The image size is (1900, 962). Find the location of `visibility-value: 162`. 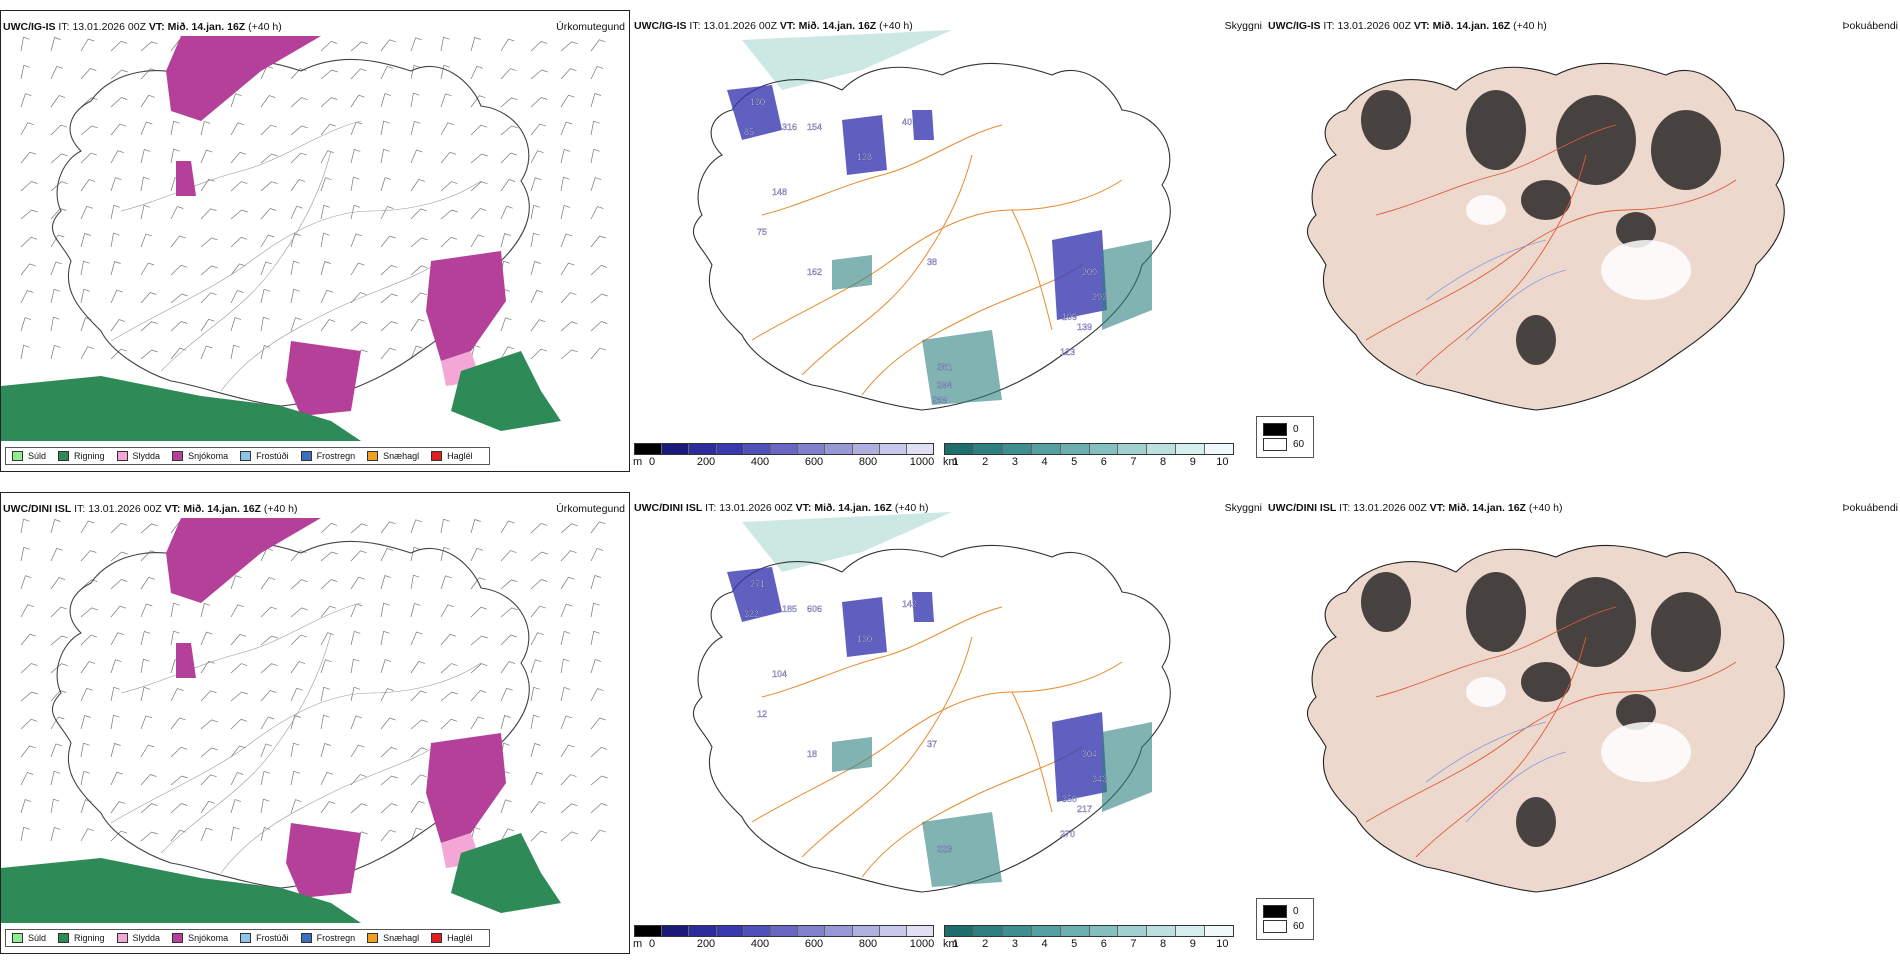

visibility-value: 162 is located at coordinates (814, 272).